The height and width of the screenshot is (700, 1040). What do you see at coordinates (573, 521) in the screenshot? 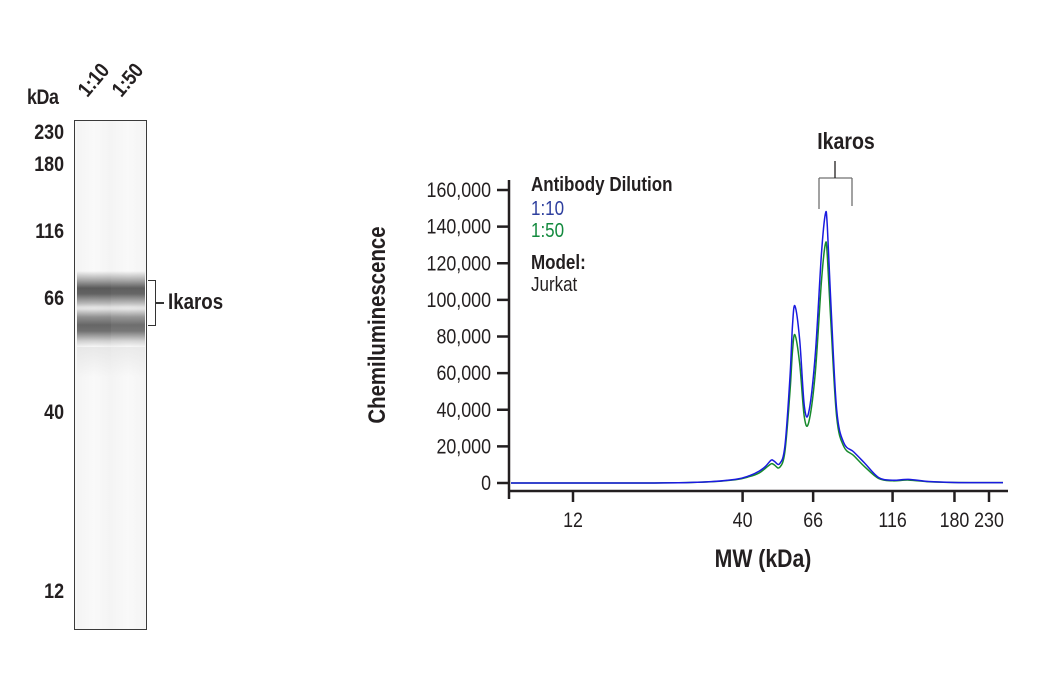
I see `x-tick-label: 12` at bounding box center [573, 521].